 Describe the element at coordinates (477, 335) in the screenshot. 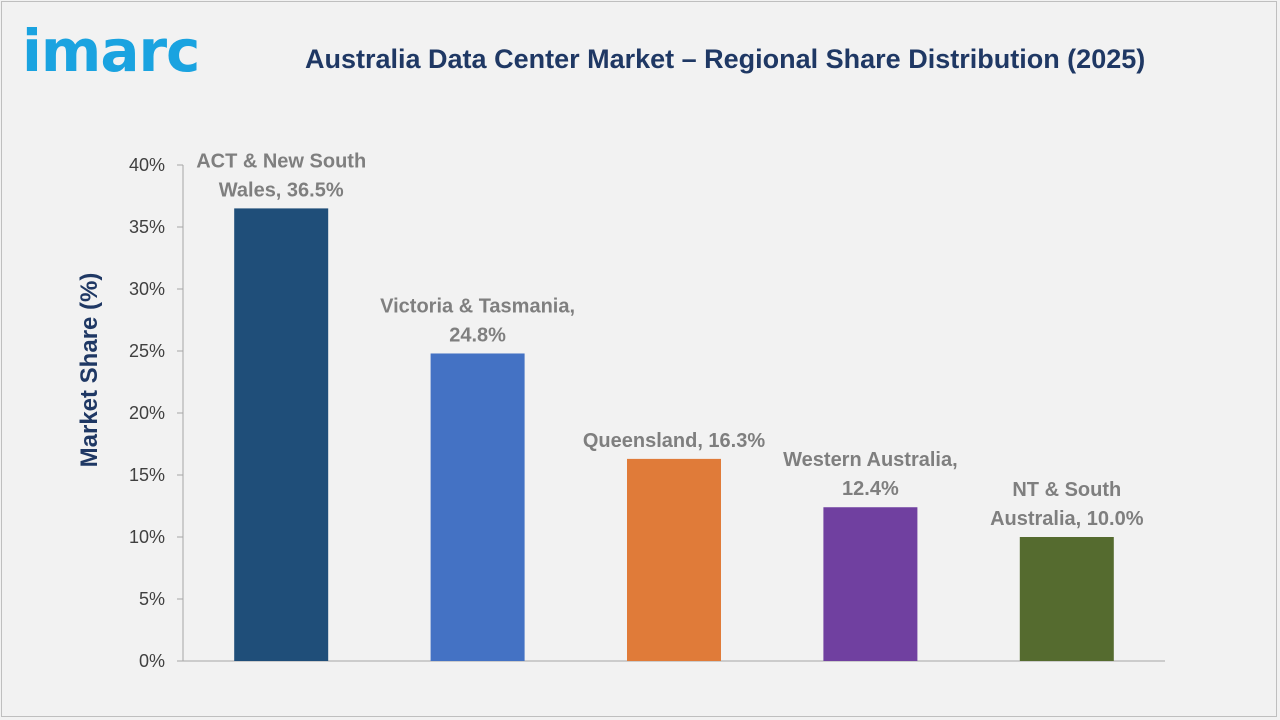

I see `data-label-line: 24.8%` at that location.